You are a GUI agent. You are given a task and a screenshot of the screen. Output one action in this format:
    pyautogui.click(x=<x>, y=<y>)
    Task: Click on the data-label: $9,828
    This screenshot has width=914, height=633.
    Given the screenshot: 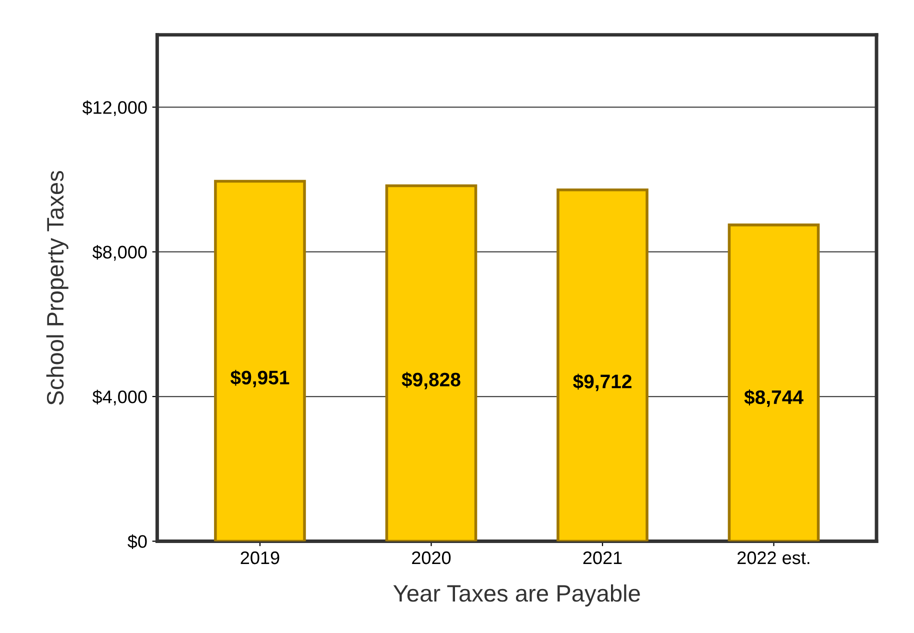 What is the action you would take?
    pyautogui.click(x=431, y=381)
    